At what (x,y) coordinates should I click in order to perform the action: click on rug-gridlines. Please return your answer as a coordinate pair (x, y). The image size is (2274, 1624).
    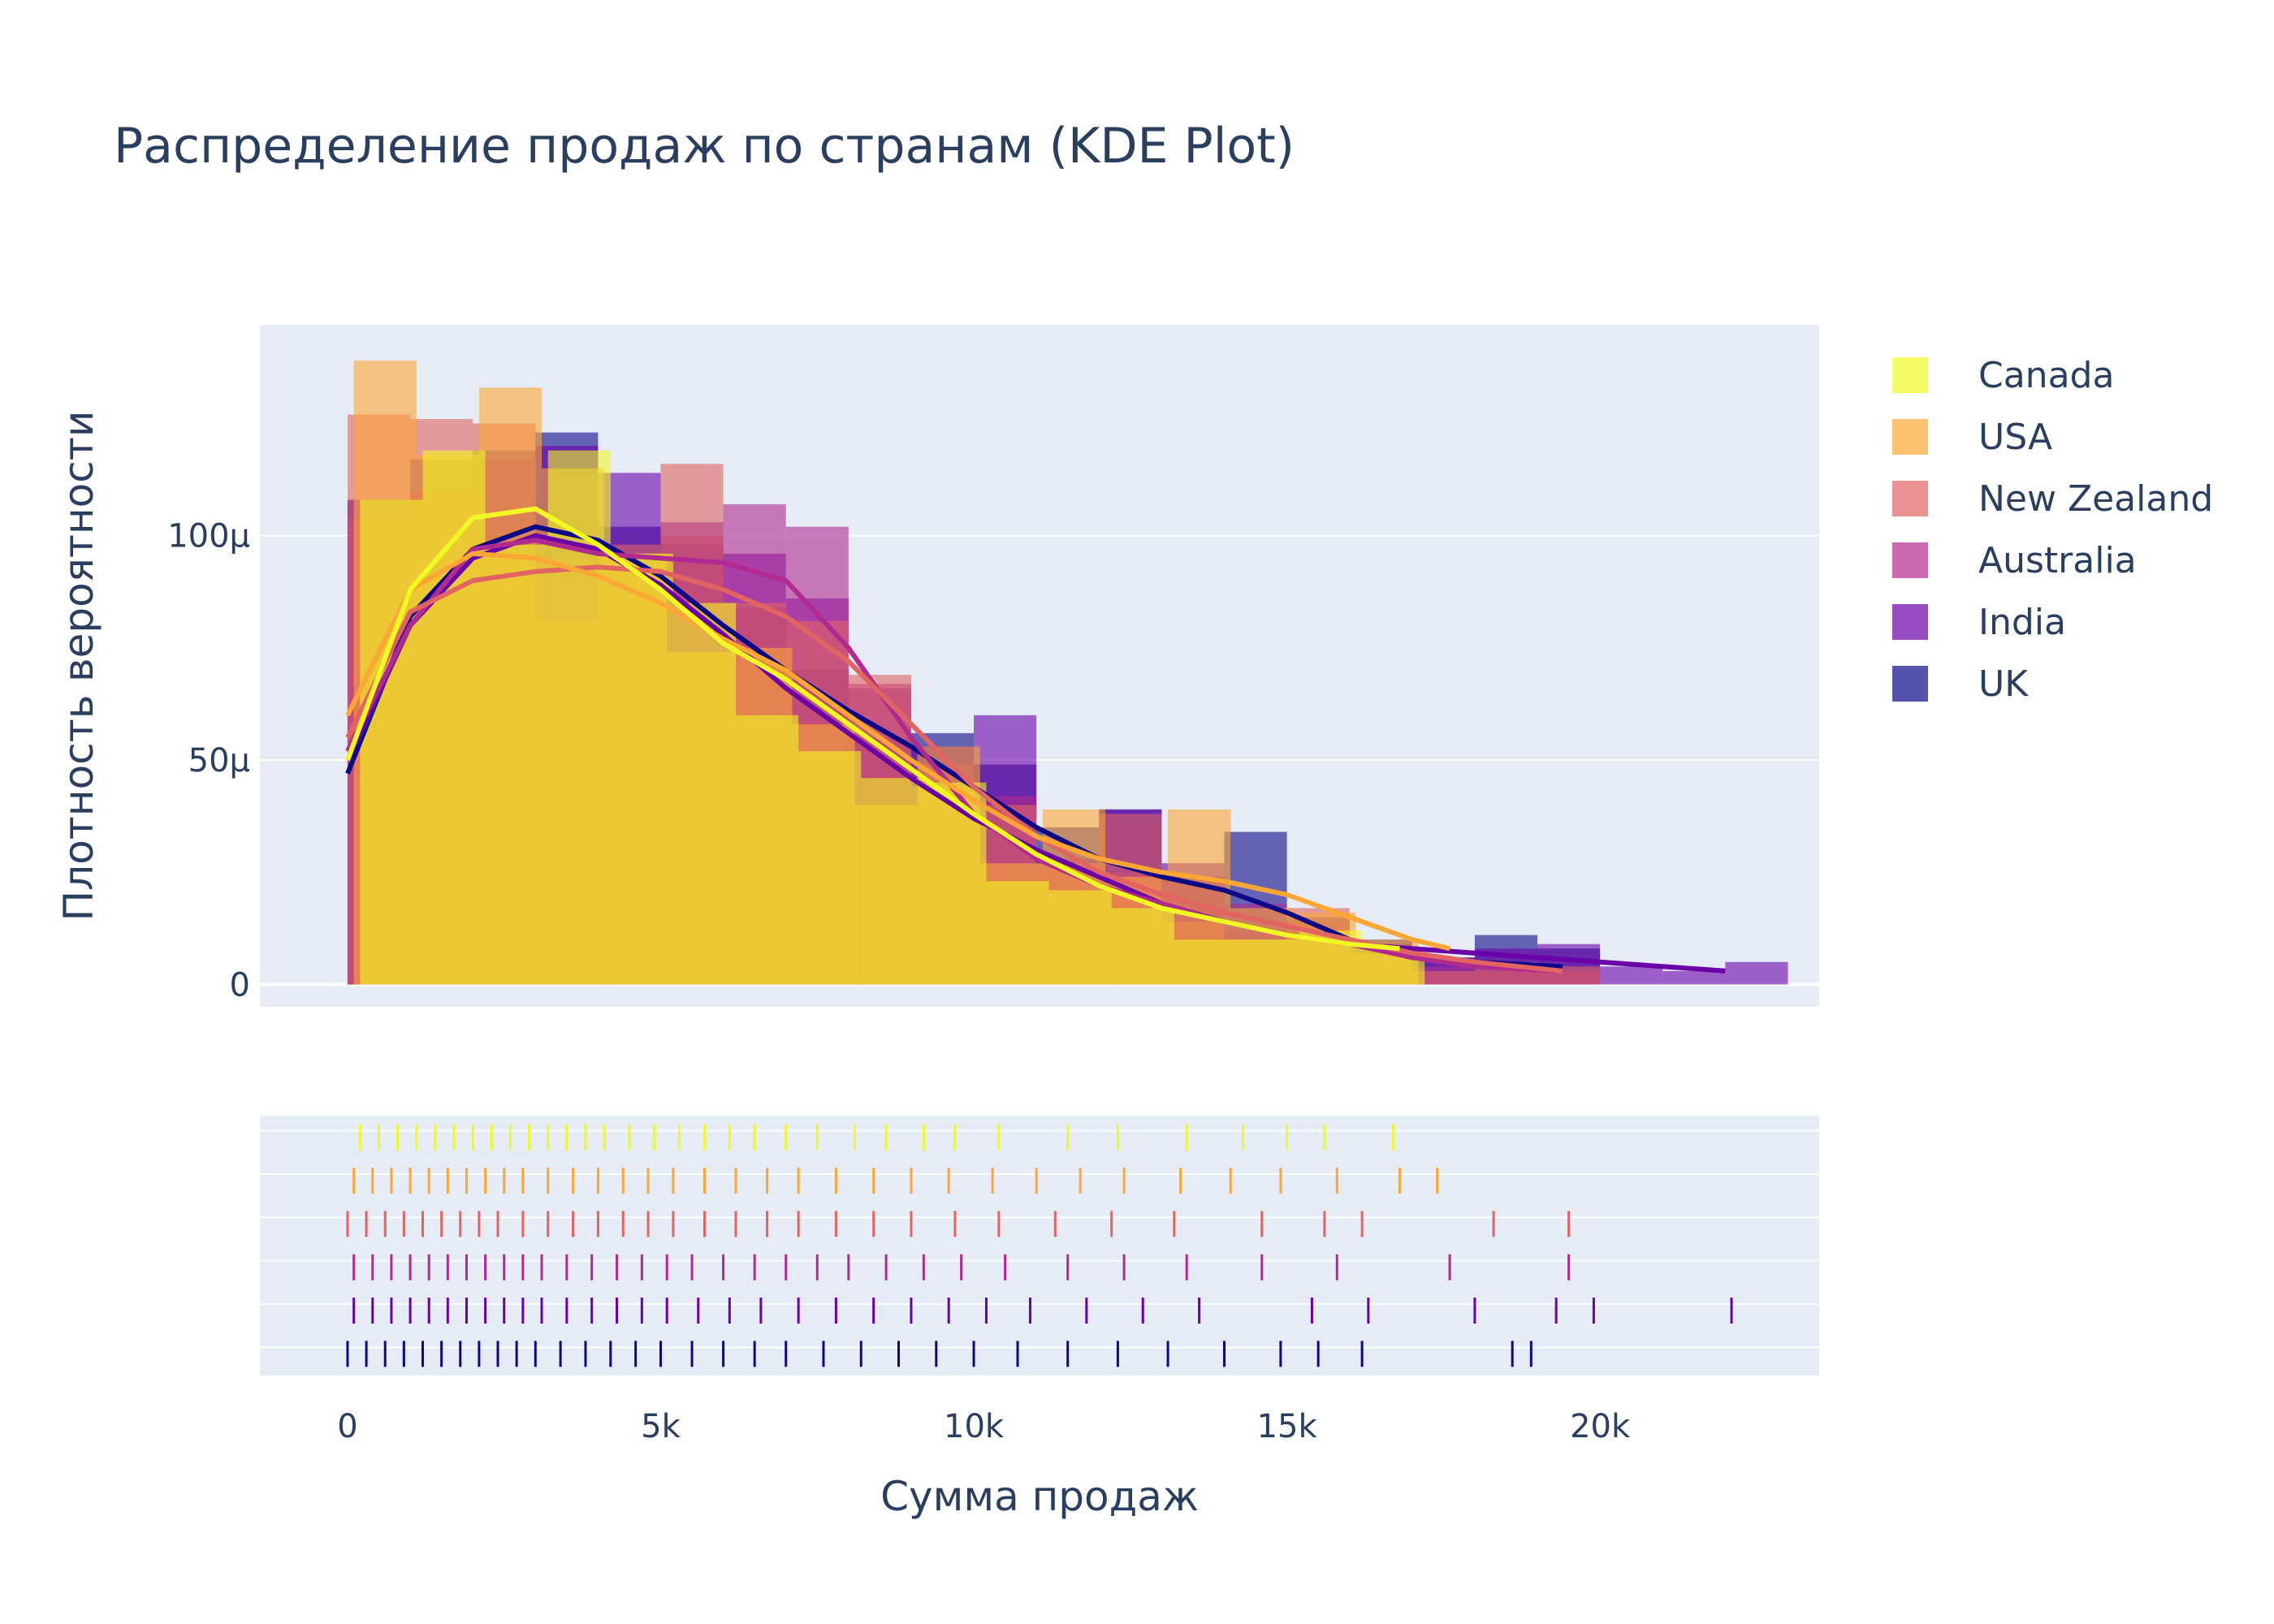
    Looking at the image, I should click on (1040, 1239).